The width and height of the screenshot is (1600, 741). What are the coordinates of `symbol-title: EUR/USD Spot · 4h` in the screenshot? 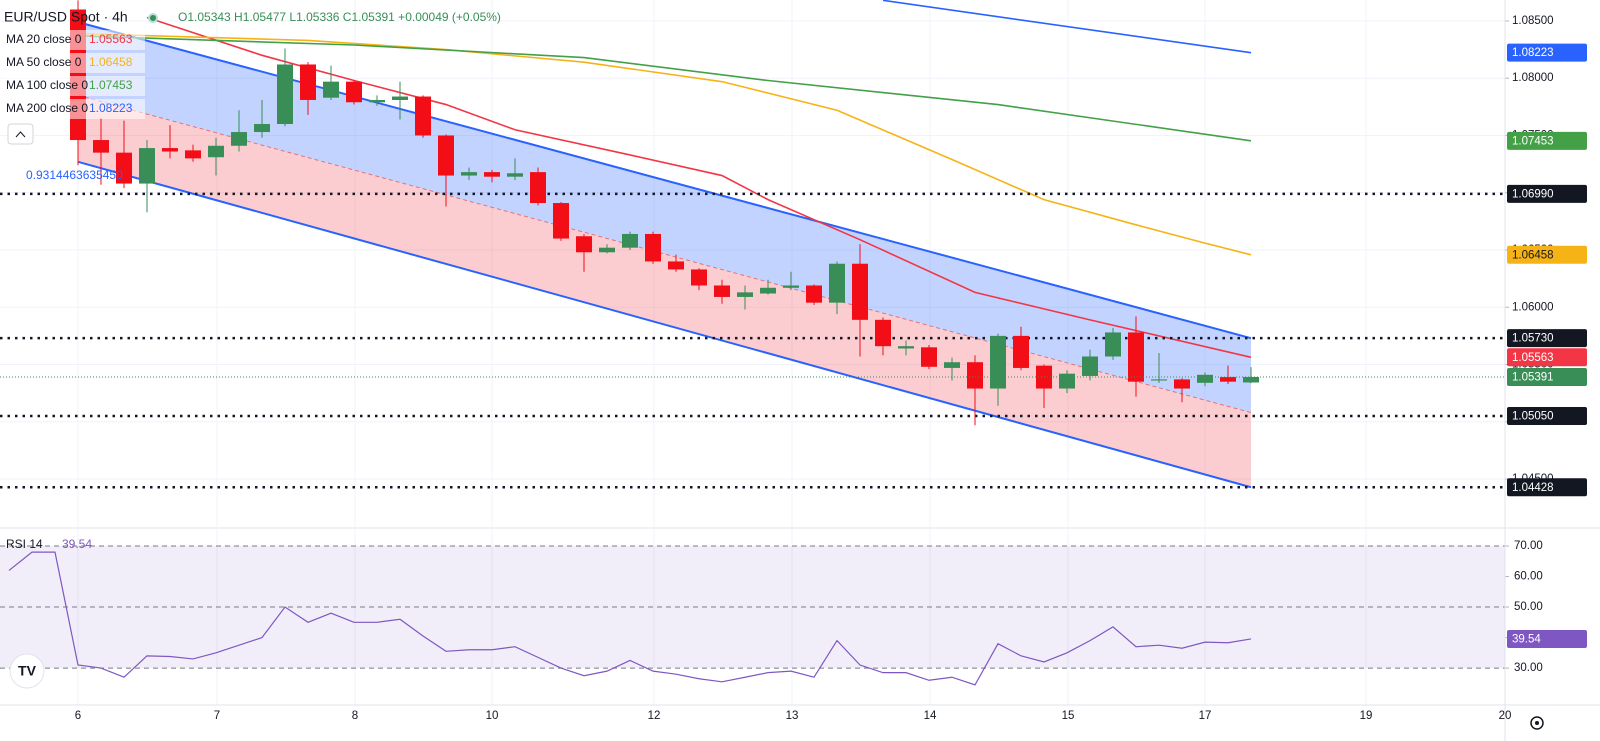 It's located at (66, 17).